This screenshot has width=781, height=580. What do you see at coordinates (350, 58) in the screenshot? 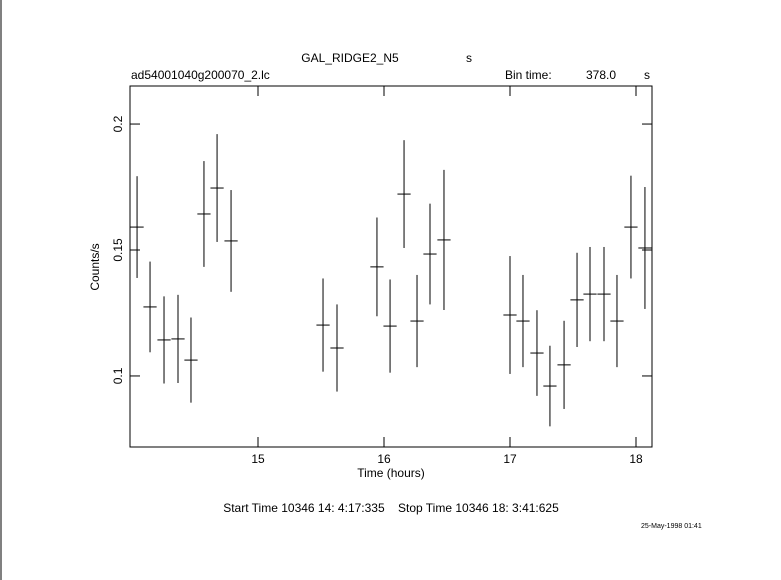
I see `chart-title: GAL_RIDGE2_N5` at bounding box center [350, 58].